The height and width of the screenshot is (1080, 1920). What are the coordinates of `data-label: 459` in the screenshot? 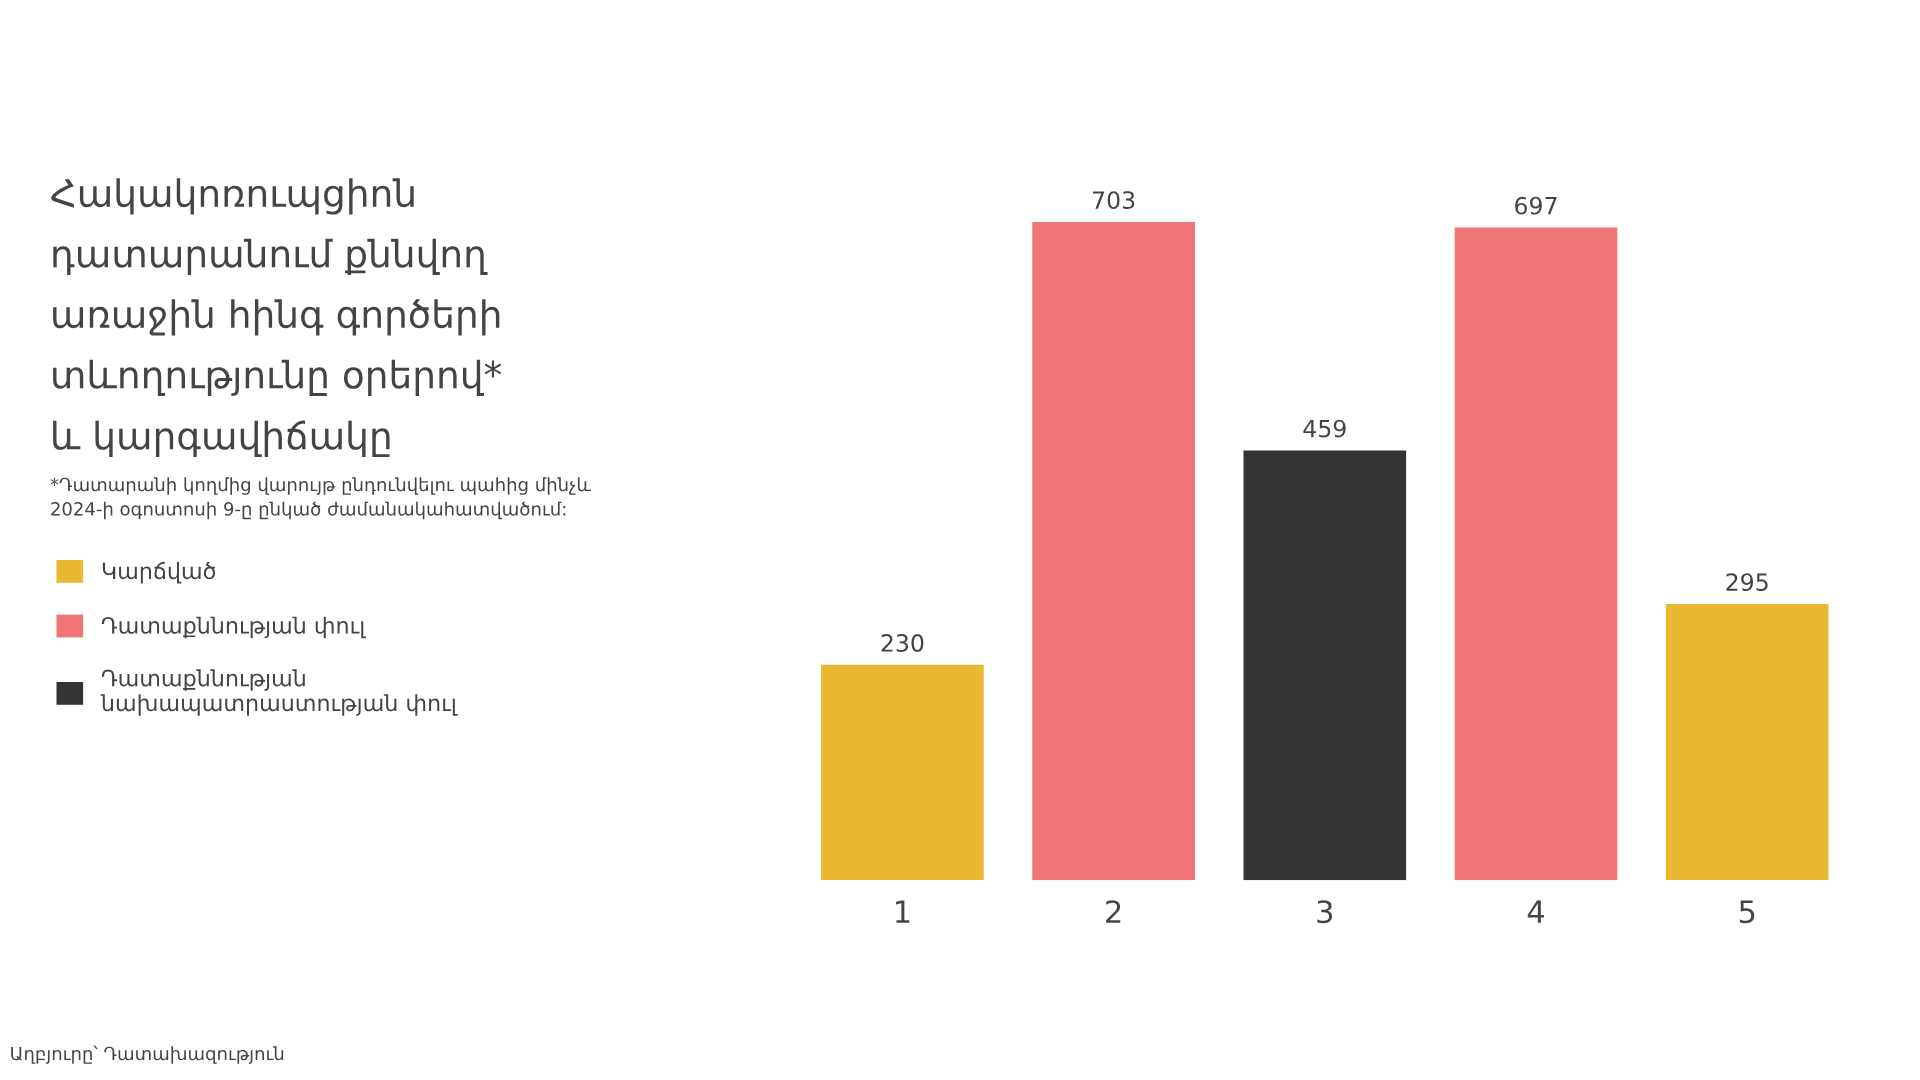 It's located at (1324, 428).